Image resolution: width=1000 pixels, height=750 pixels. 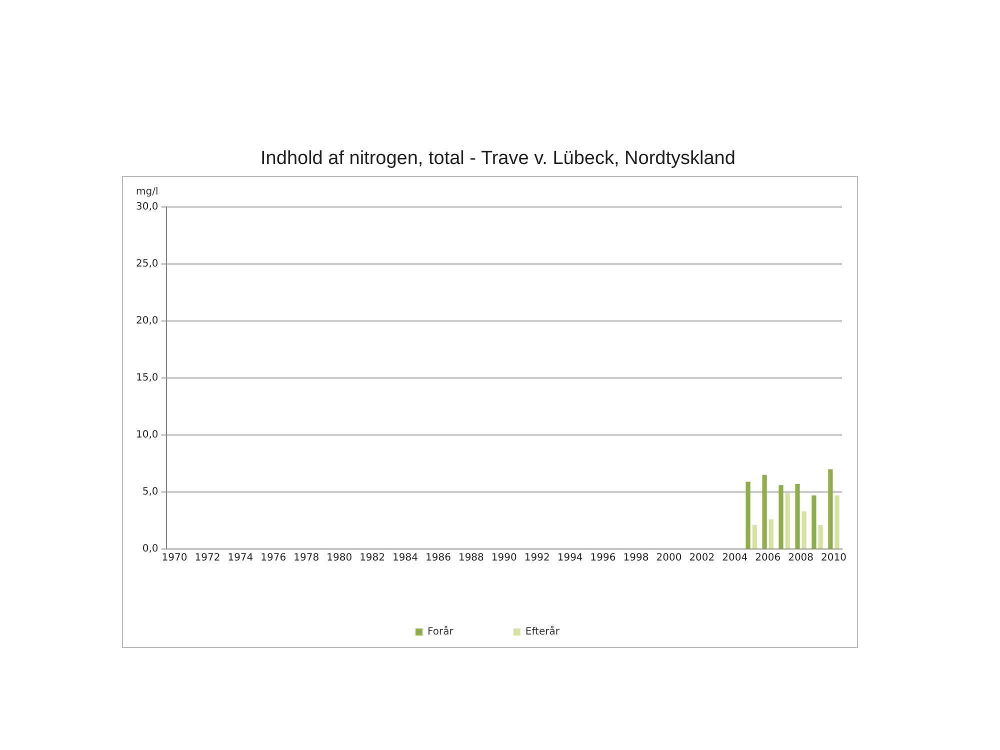 What do you see at coordinates (570, 558) in the screenshot?
I see `x-tick-label: 1994` at bounding box center [570, 558].